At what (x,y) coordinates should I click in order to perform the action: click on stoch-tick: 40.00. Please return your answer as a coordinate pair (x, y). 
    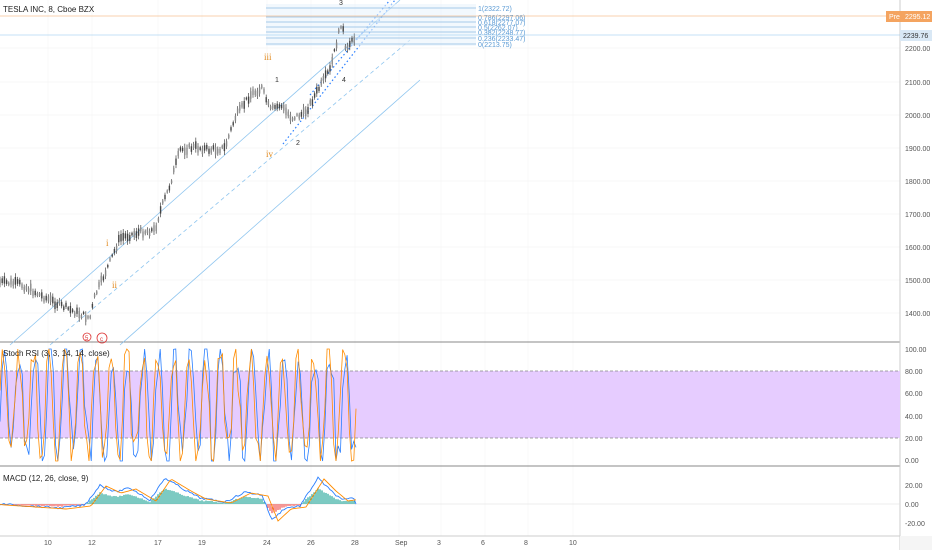
    Looking at the image, I should click on (914, 417).